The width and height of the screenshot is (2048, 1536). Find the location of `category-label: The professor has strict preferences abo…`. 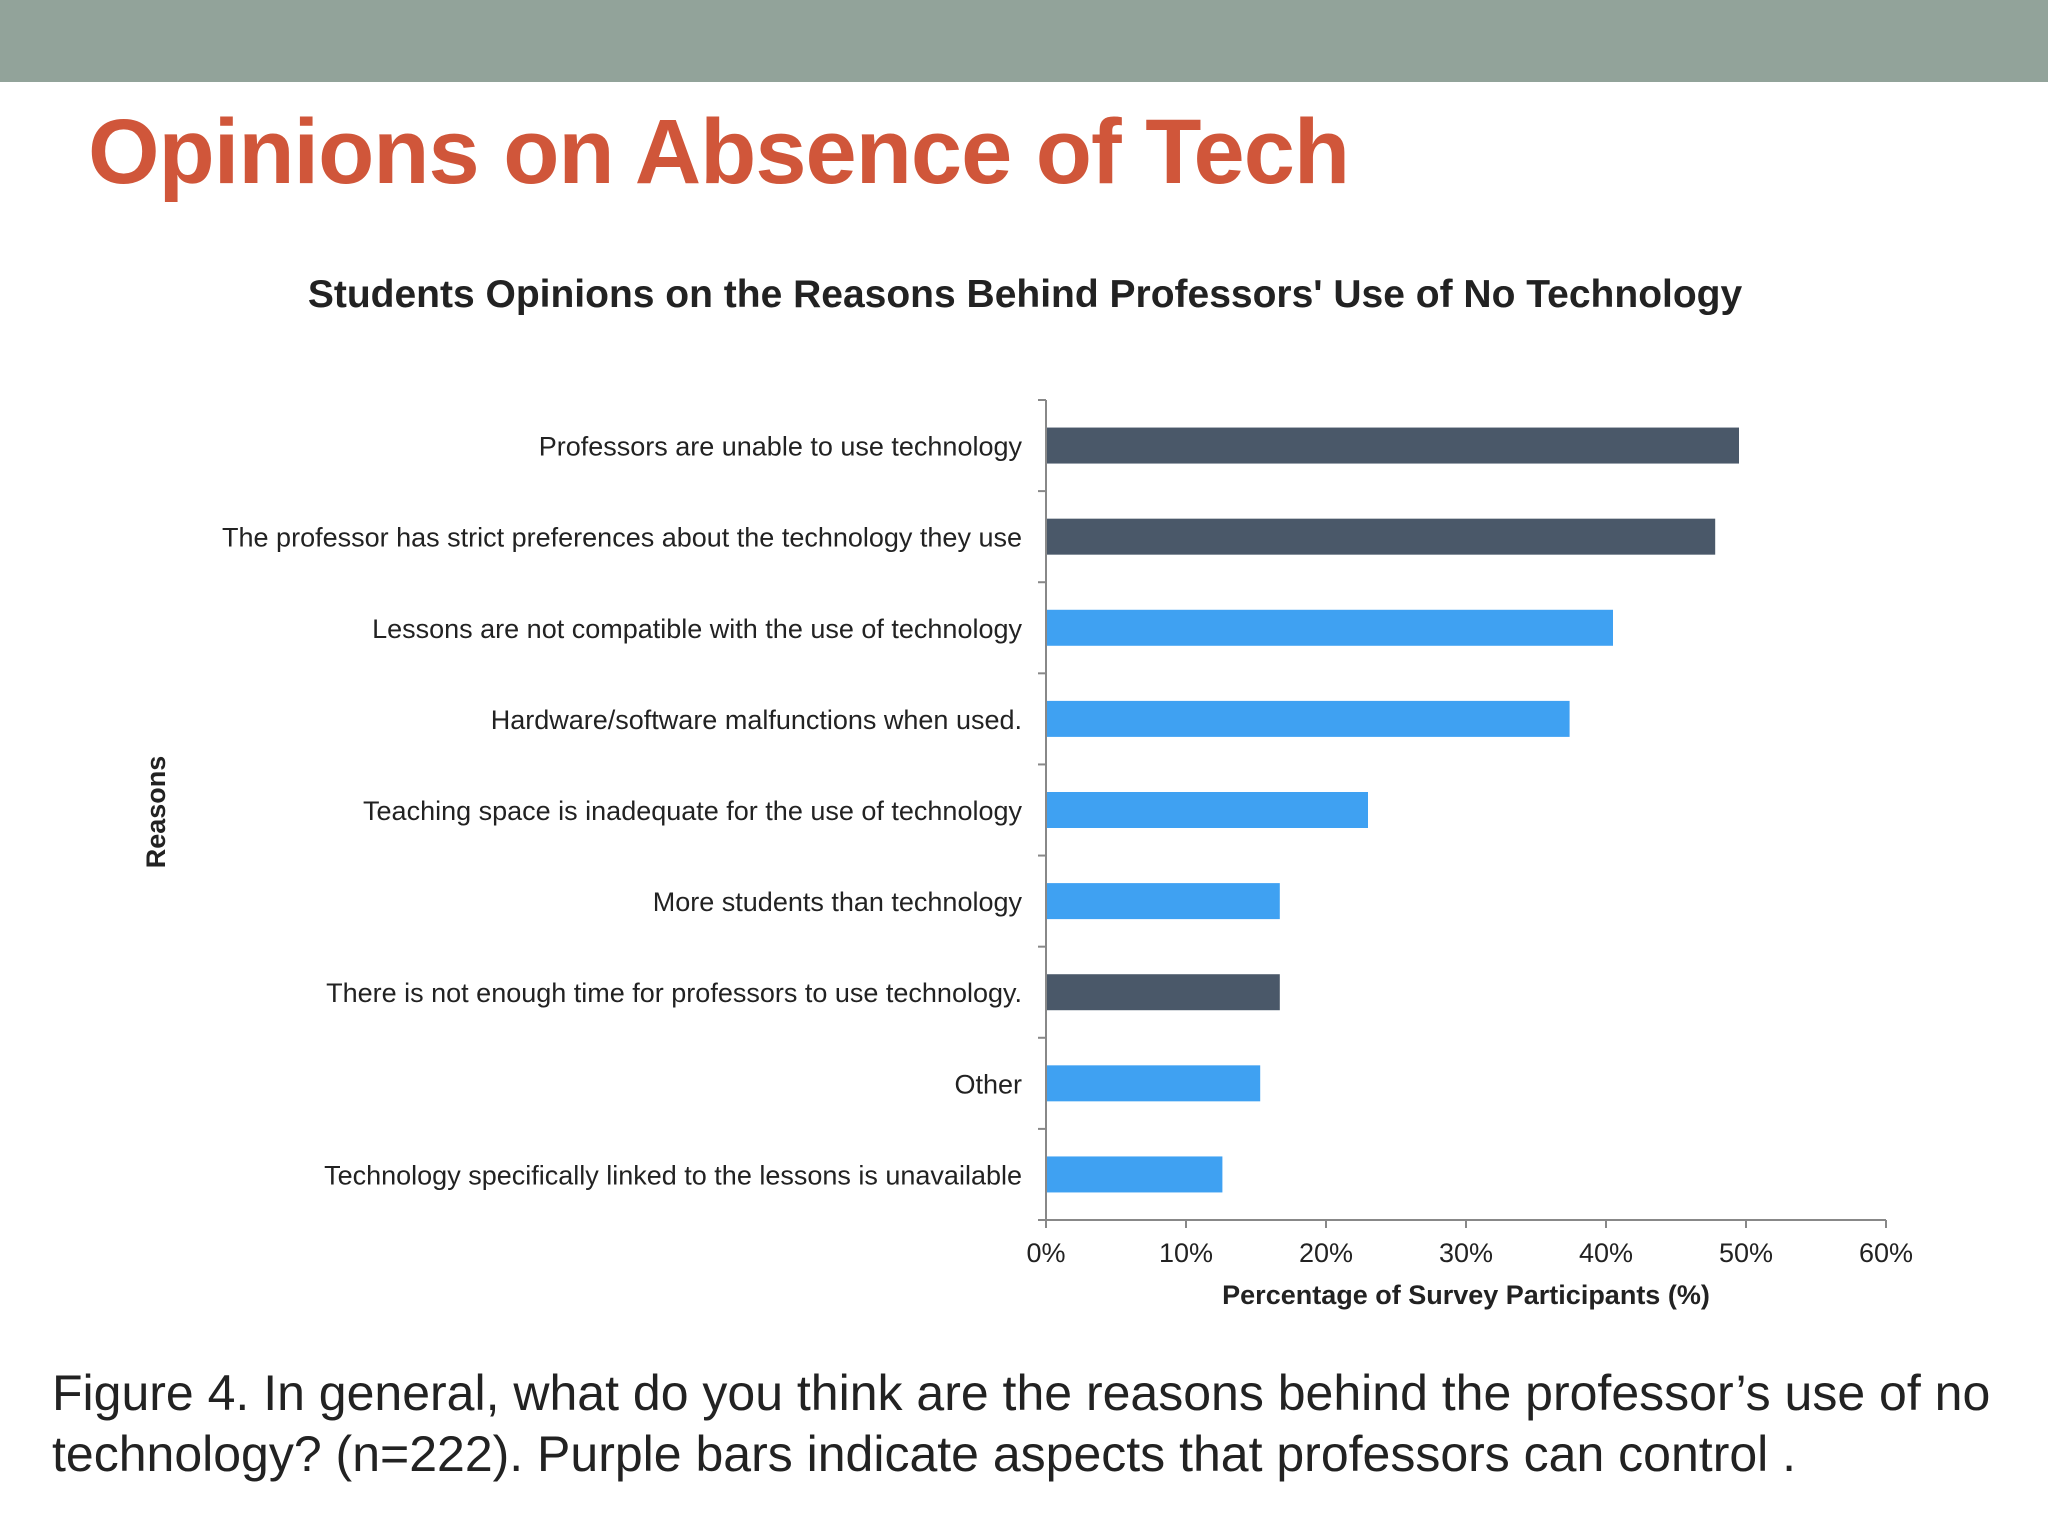

category-label: The professor has strict preferences abo… is located at coordinates (622, 538).